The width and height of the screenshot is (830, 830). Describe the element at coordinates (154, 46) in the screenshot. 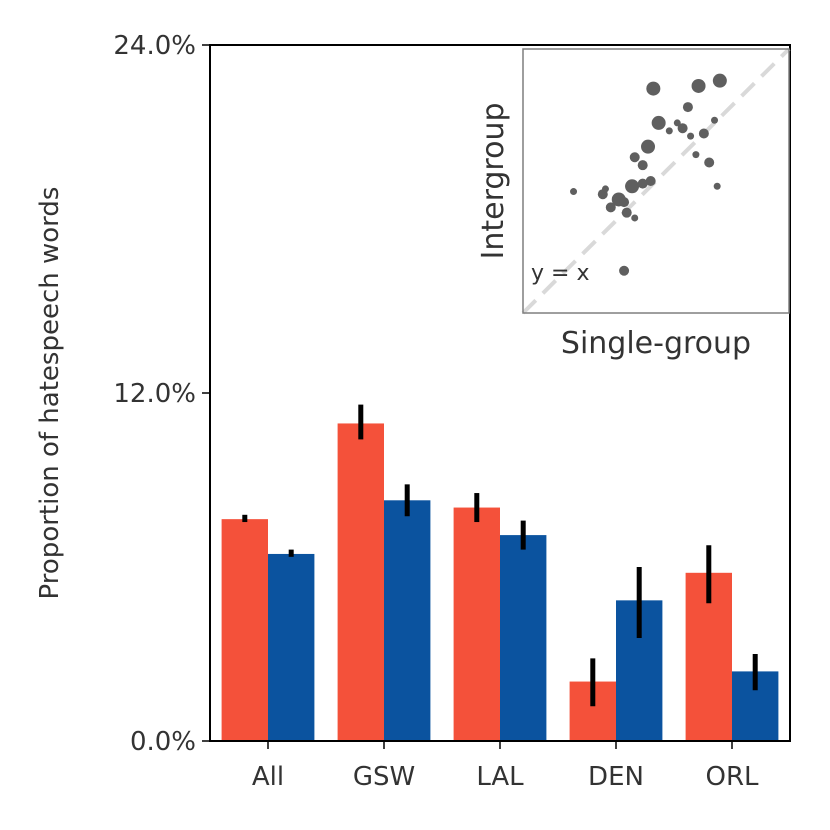

I see `y-tick-label: 24.0%` at that location.